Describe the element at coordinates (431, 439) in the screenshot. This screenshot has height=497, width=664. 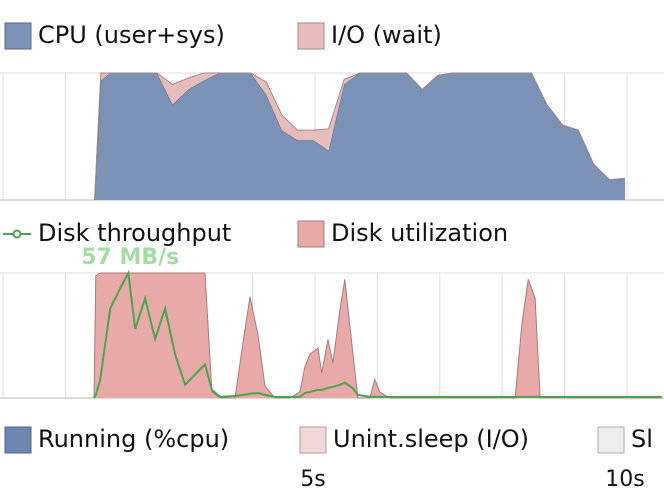
I see `legend-label: Unint.sleep (I/O)` at that location.